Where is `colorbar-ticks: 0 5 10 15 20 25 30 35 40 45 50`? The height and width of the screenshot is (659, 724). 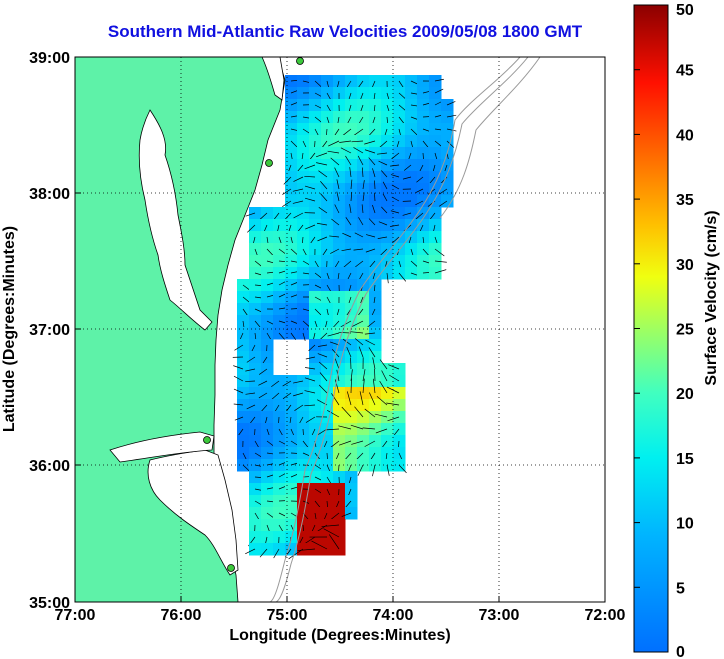
colorbar-ticks: 0 5 10 15 20 25 30 35 40 45 50 is located at coordinates (664, 330).